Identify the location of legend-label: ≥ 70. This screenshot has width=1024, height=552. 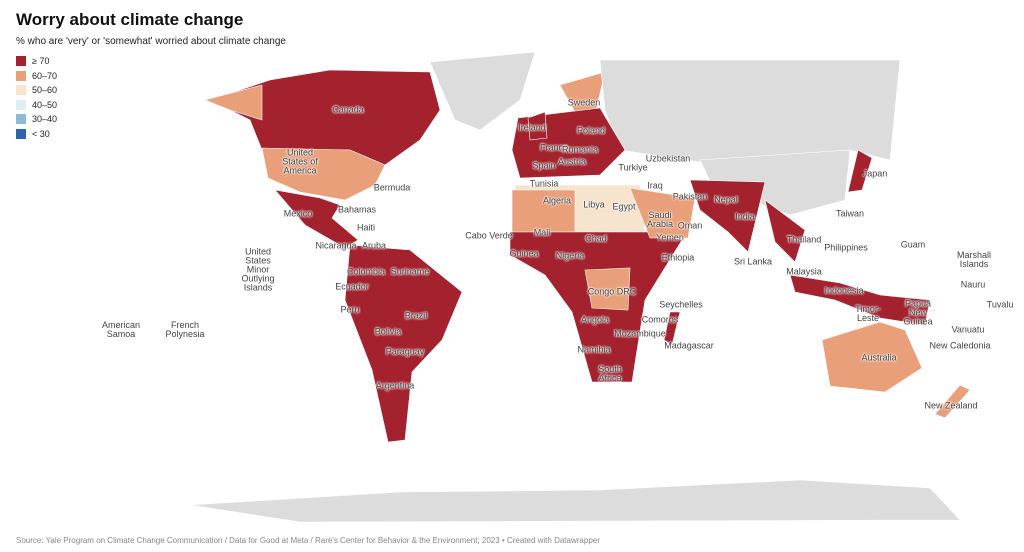
(41, 61).